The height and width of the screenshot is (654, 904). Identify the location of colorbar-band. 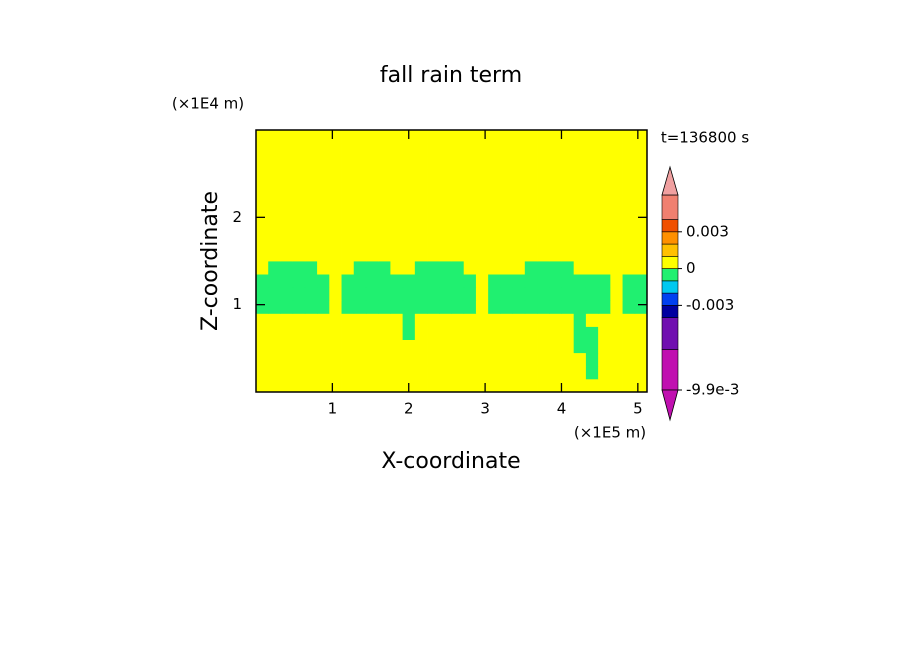
(670, 299).